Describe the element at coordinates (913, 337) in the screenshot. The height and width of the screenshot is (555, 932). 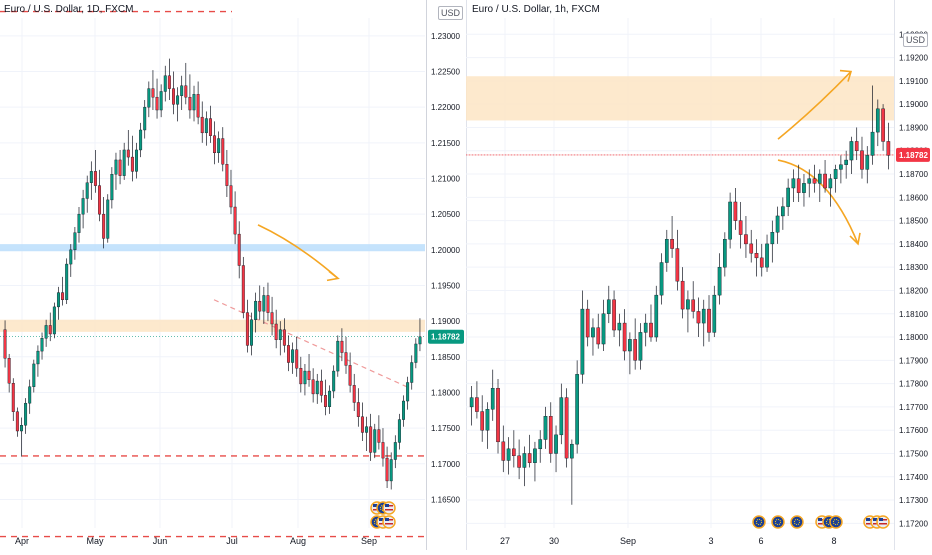
I see `right-y-tick-label: 1.18000` at that location.